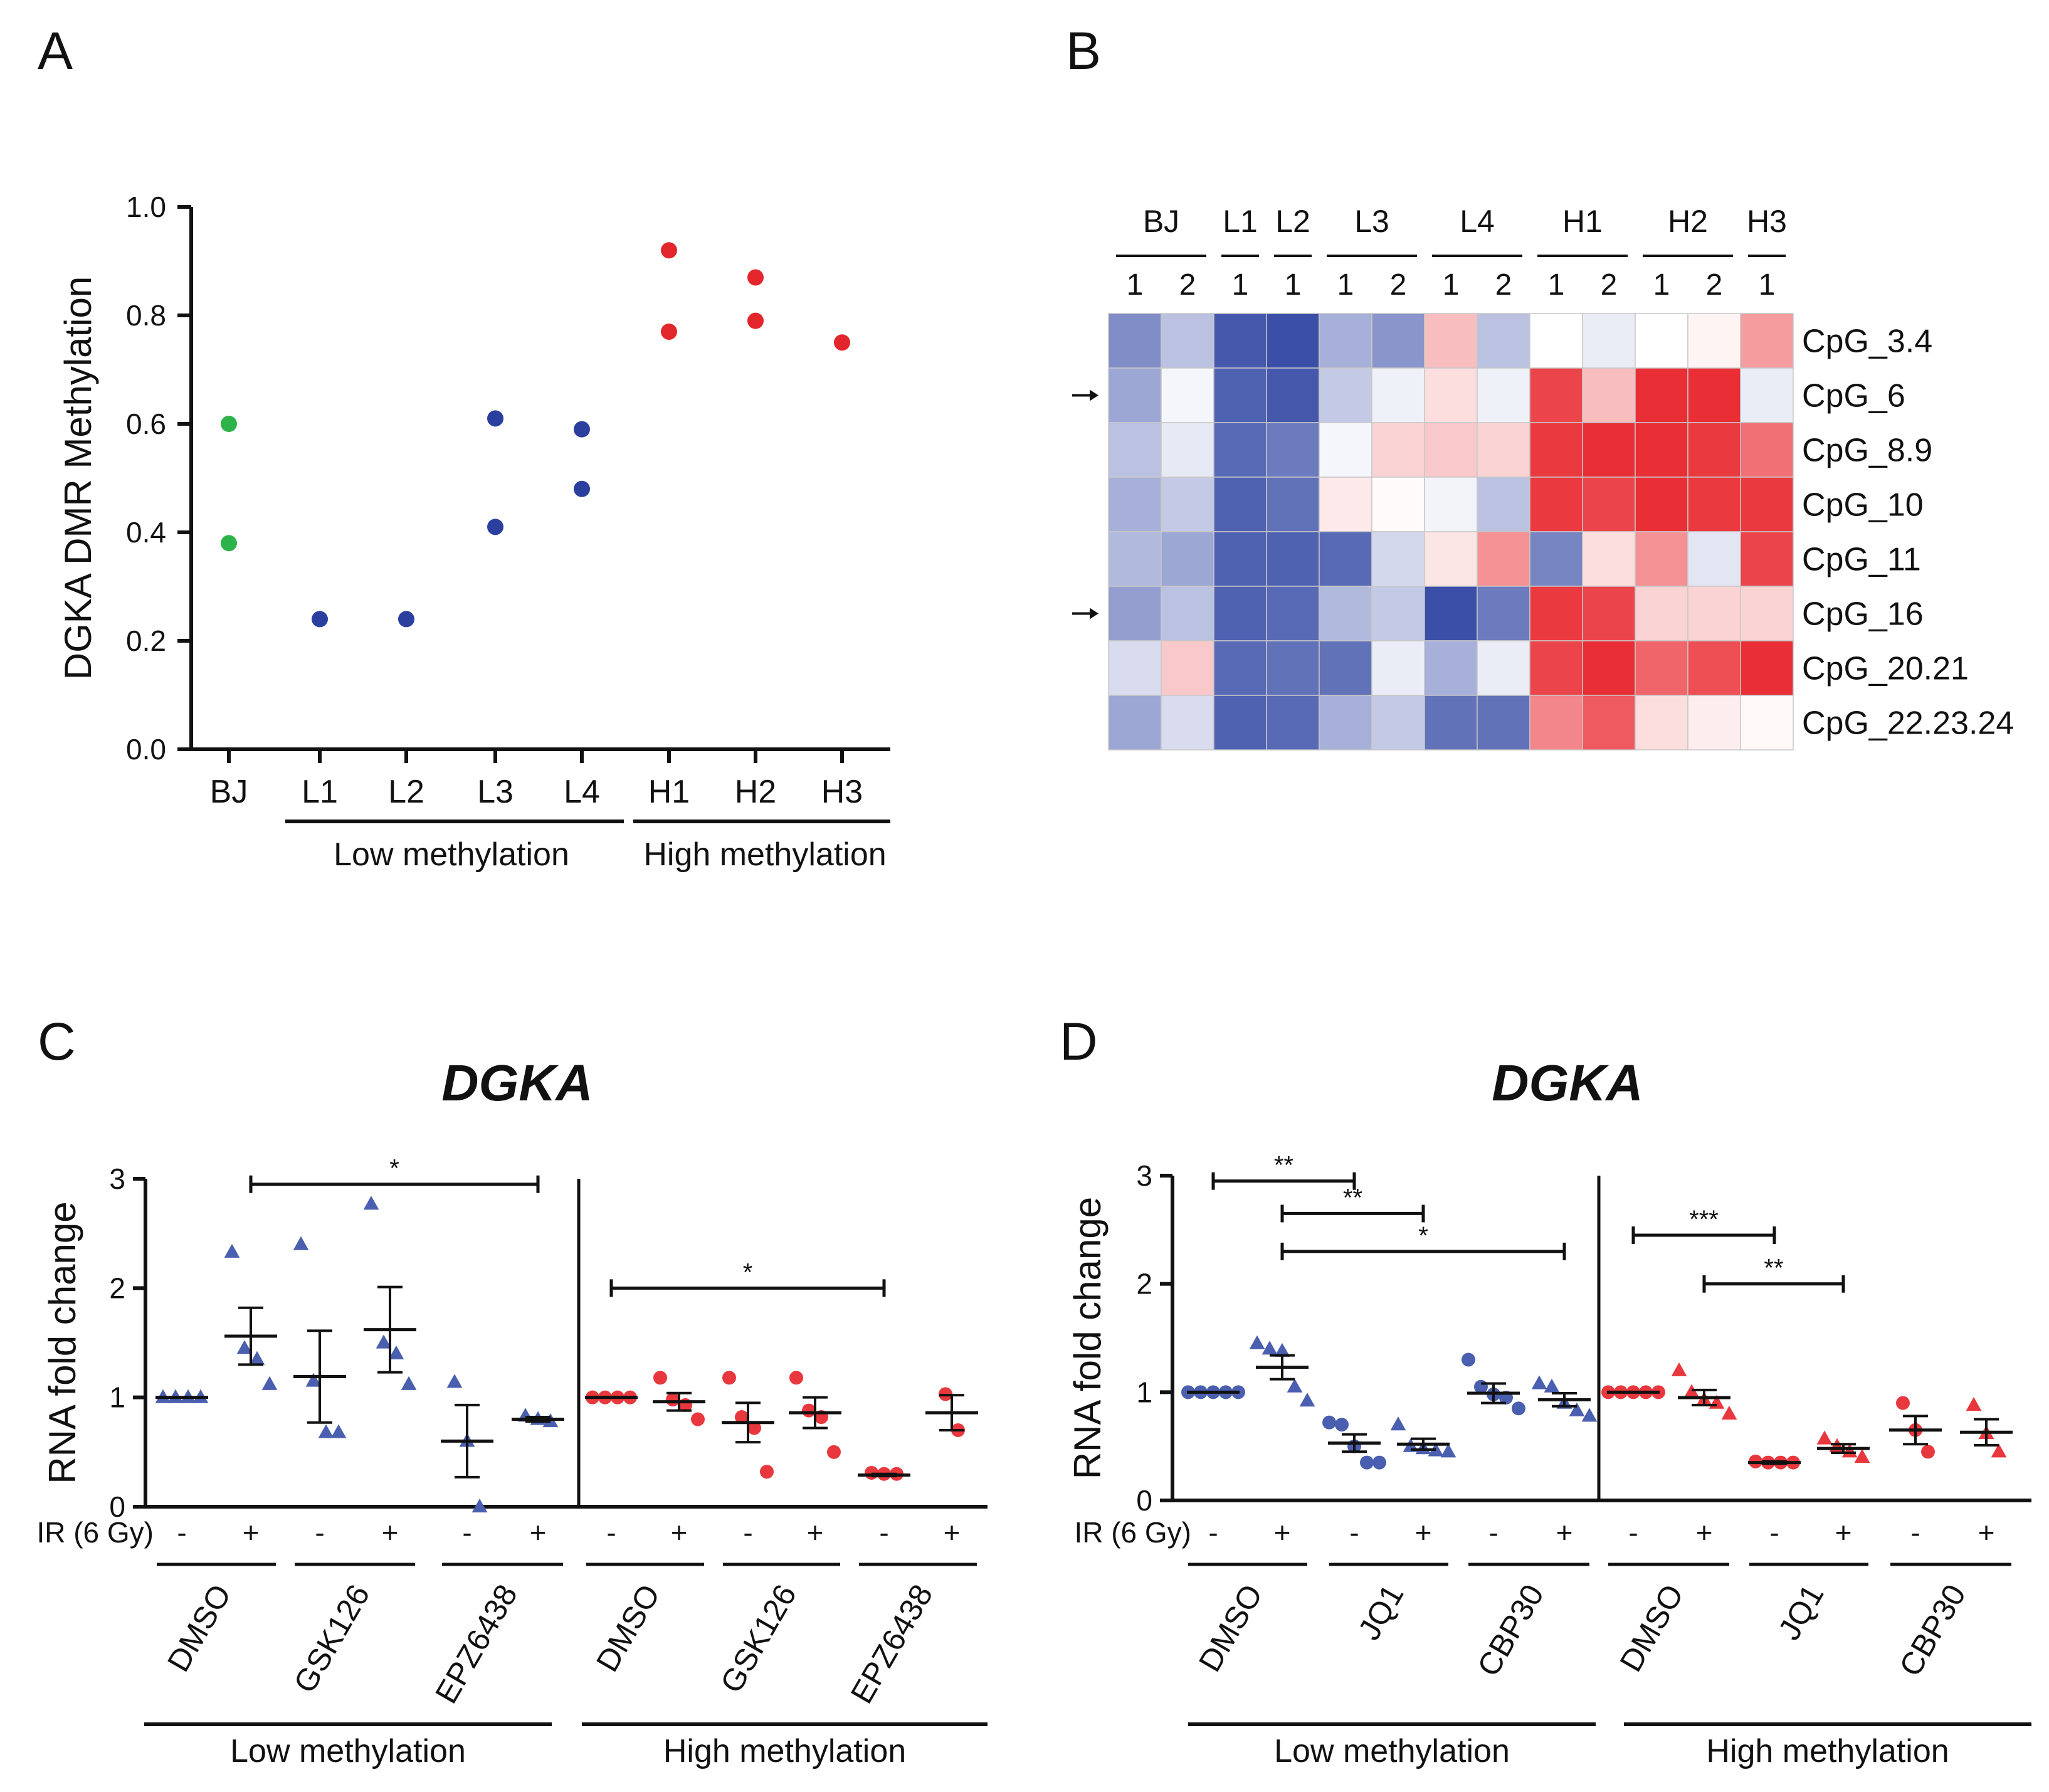 The width and height of the screenshot is (2049, 1792). I want to click on y-tick-label: 0.0, so click(146, 749).